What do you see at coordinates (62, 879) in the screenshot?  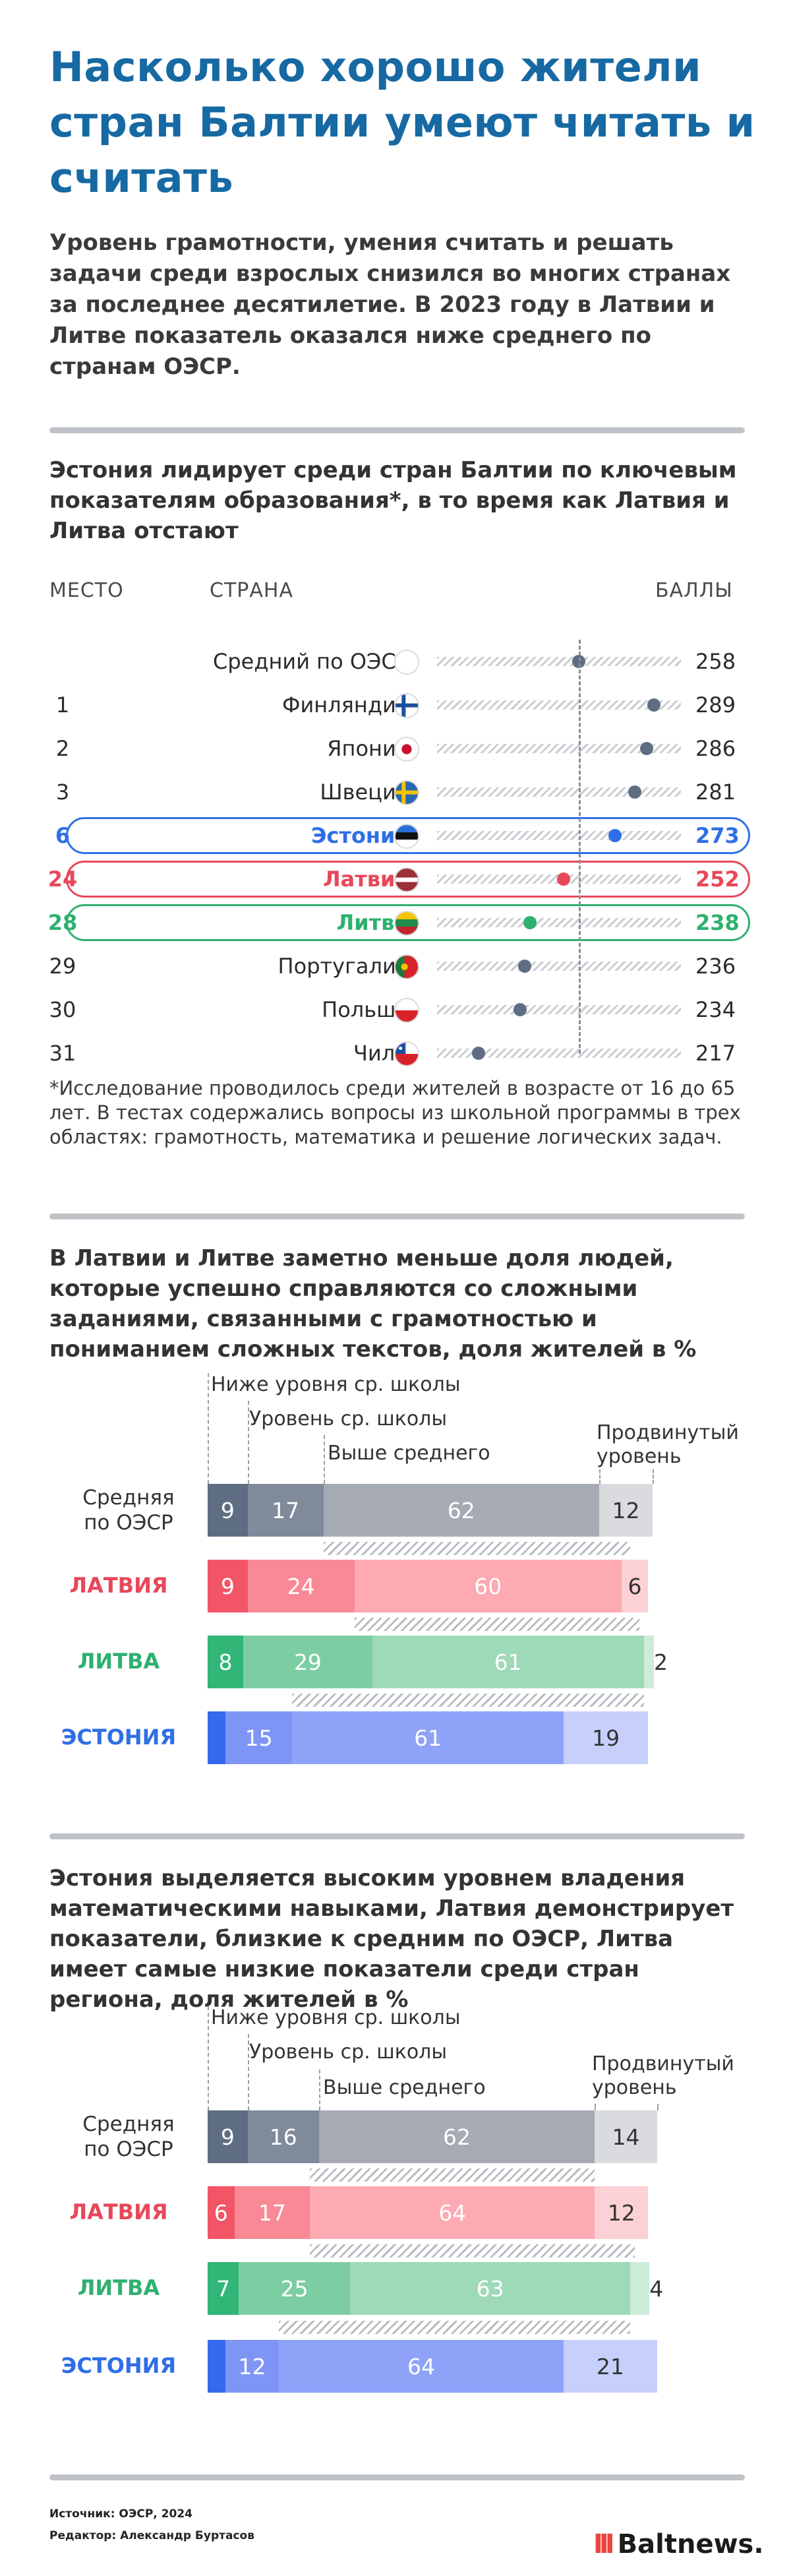 I see `place-label: 24` at bounding box center [62, 879].